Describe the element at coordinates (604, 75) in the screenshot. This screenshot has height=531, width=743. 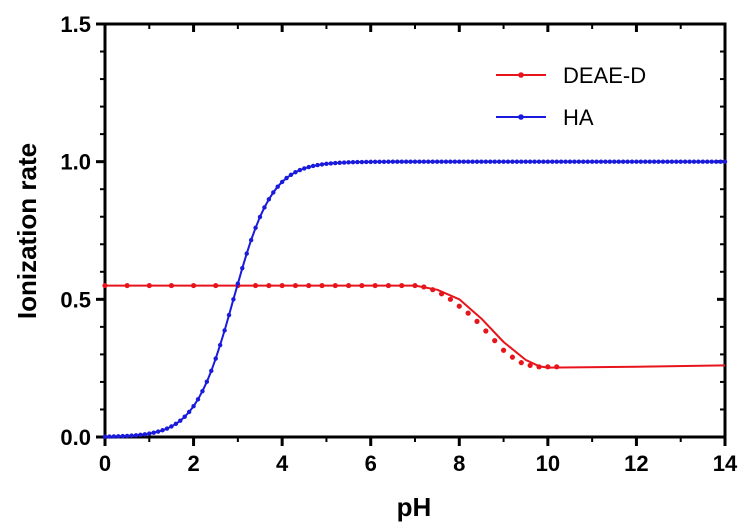
I see `legend-label: DEAE-D` at that location.